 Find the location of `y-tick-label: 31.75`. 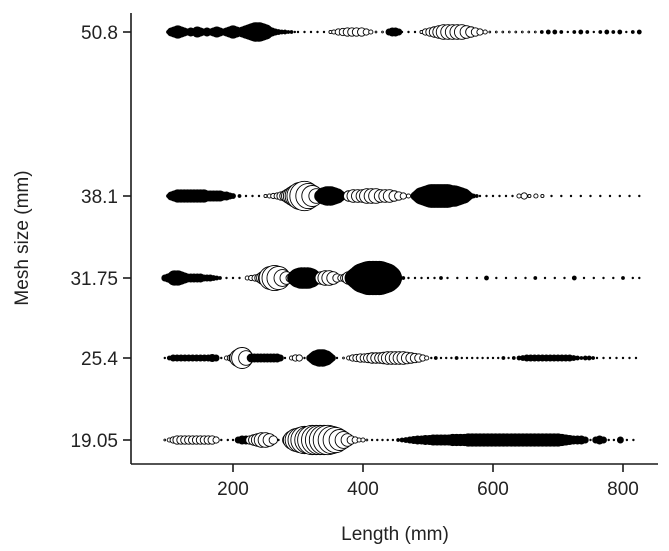

y-tick-label: 31.75 is located at coordinates (94, 279).